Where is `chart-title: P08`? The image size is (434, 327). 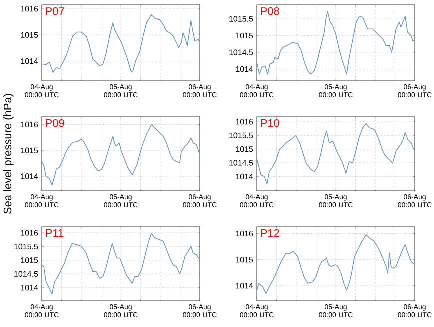
chart-title: P08 is located at coordinates (270, 11).